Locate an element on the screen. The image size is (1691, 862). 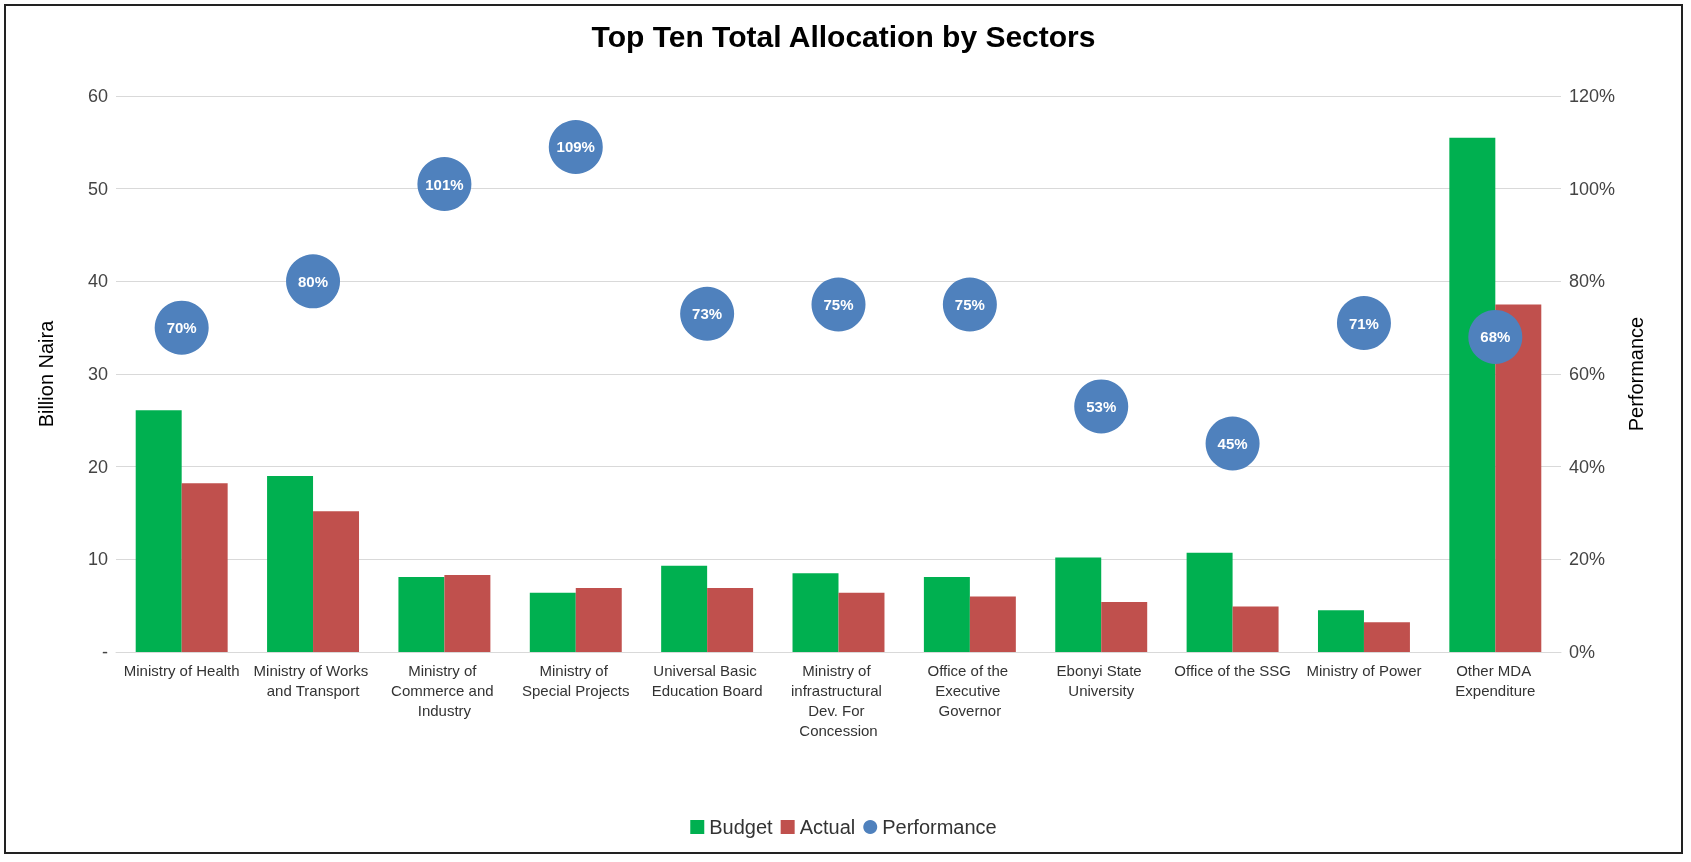
legend-label: Actual is located at coordinates (827, 827).